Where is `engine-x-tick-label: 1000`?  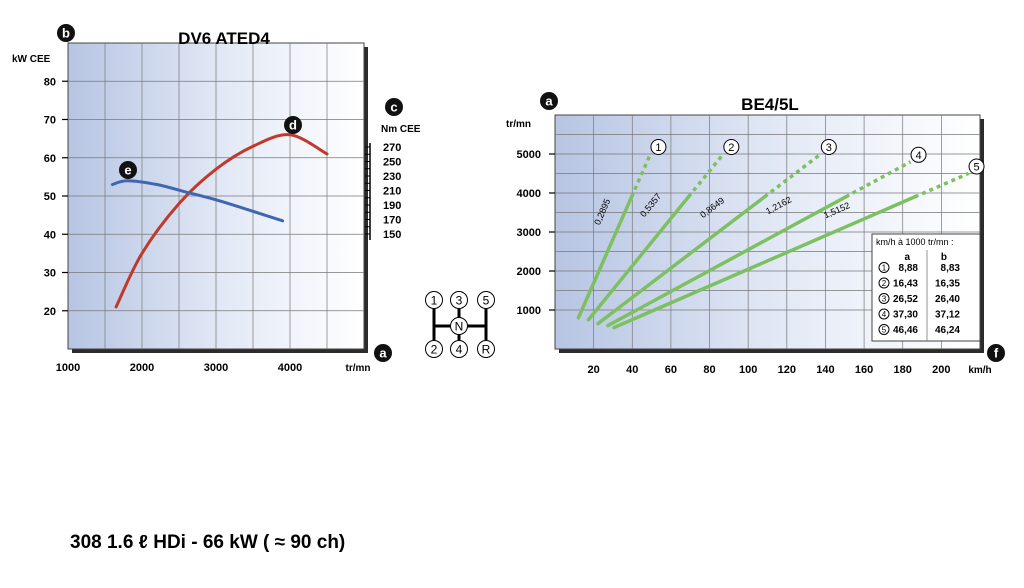
engine-x-tick-label: 1000 is located at coordinates (68, 368).